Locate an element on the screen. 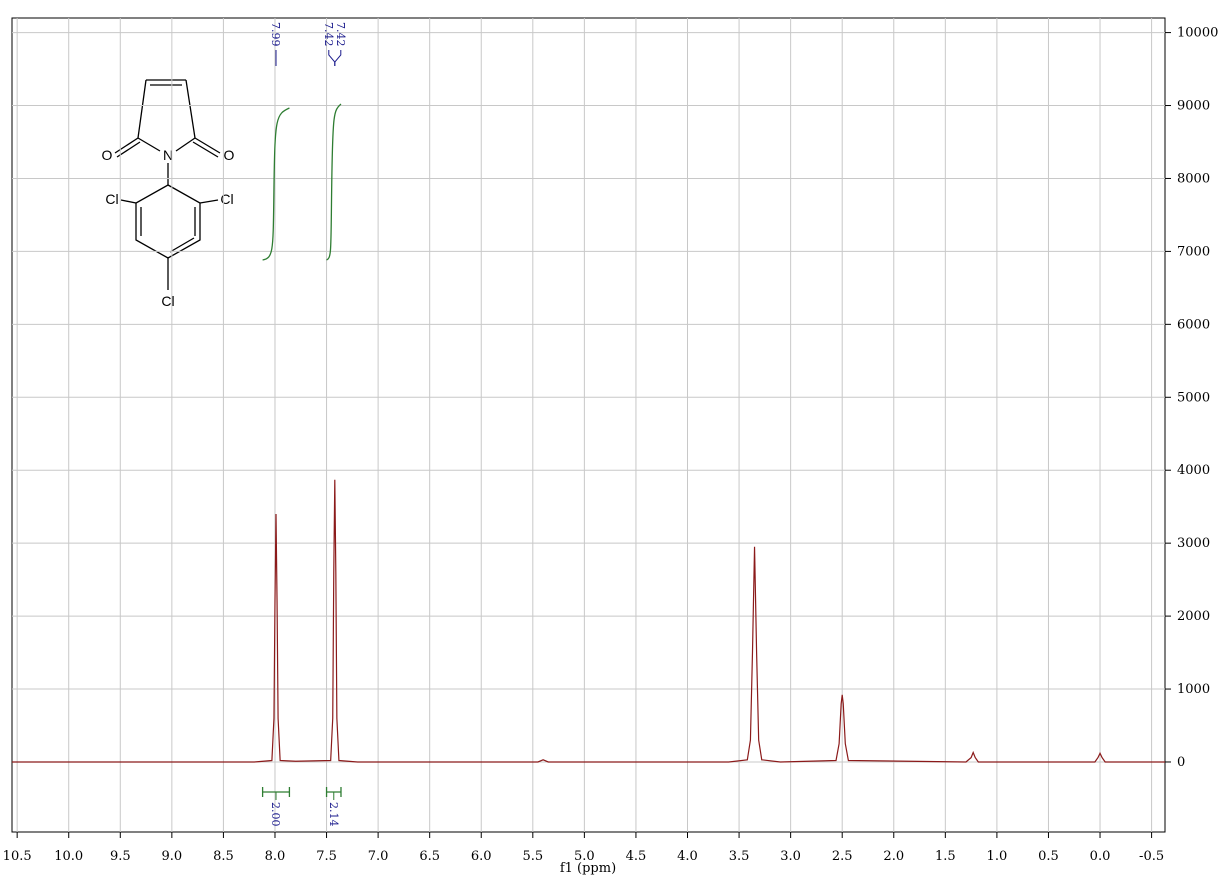  y-tick-label: 6000 is located at coordinates (1193, 324).